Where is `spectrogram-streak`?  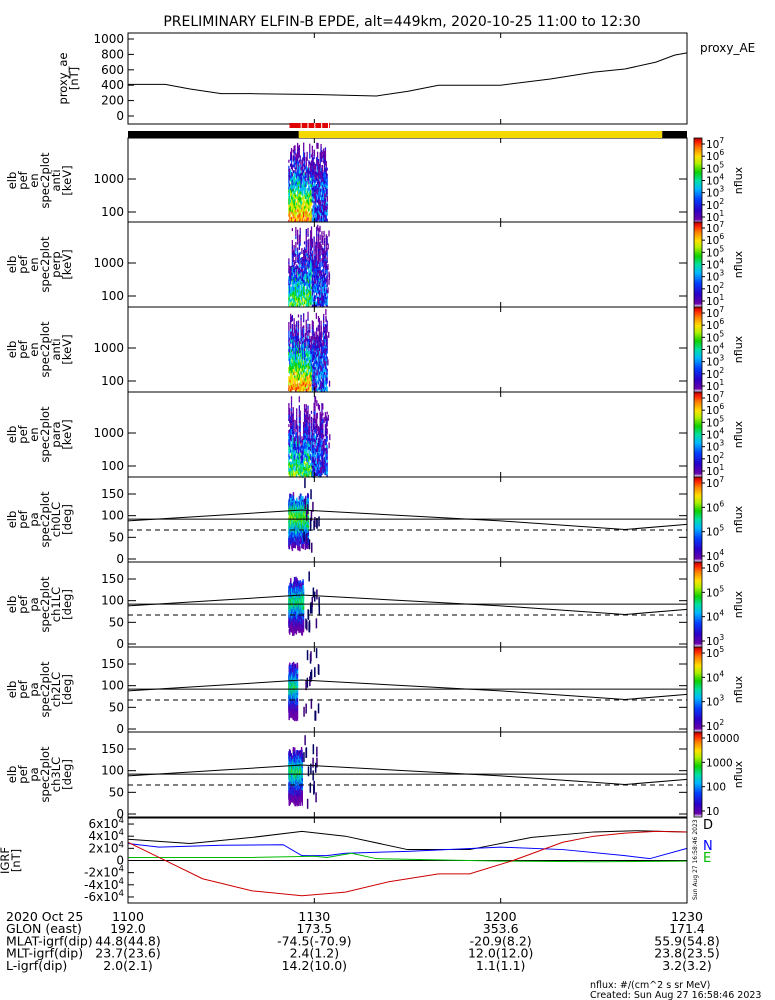 spectrogram-streak is located at coordinates (329, 334).